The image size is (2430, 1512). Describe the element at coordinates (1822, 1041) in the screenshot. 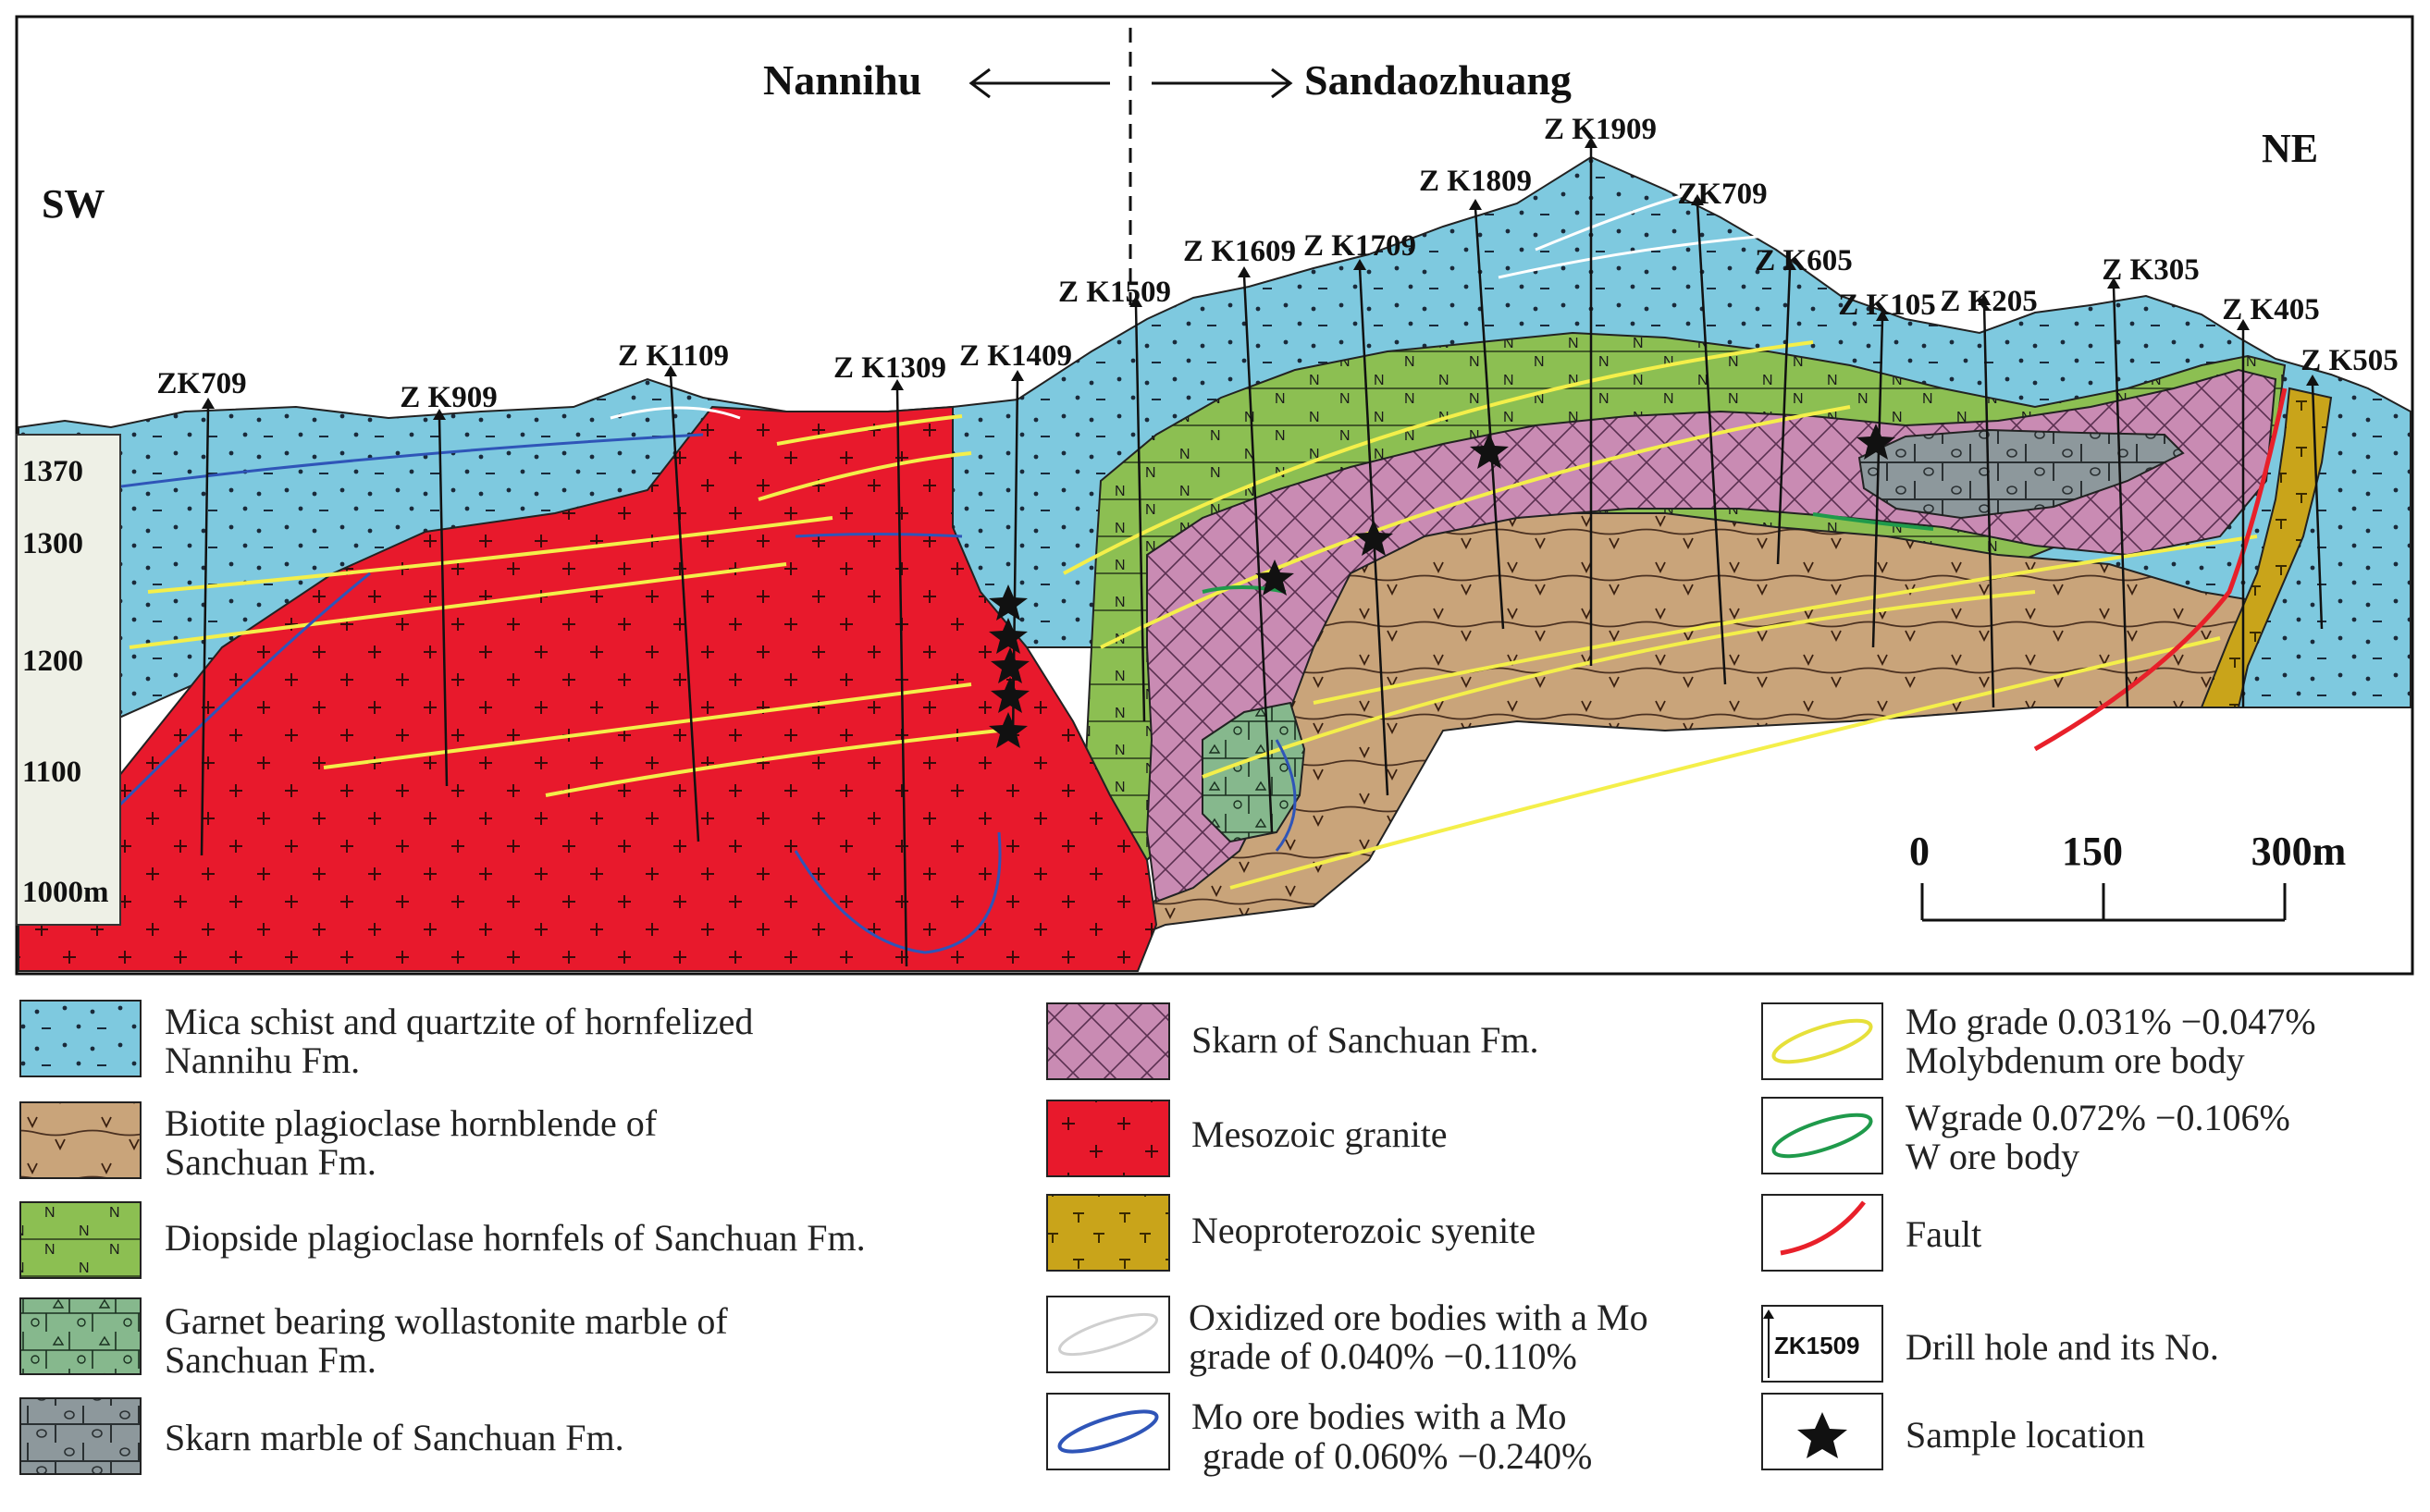

I see `legend-swatch-mo-grade` at that location.